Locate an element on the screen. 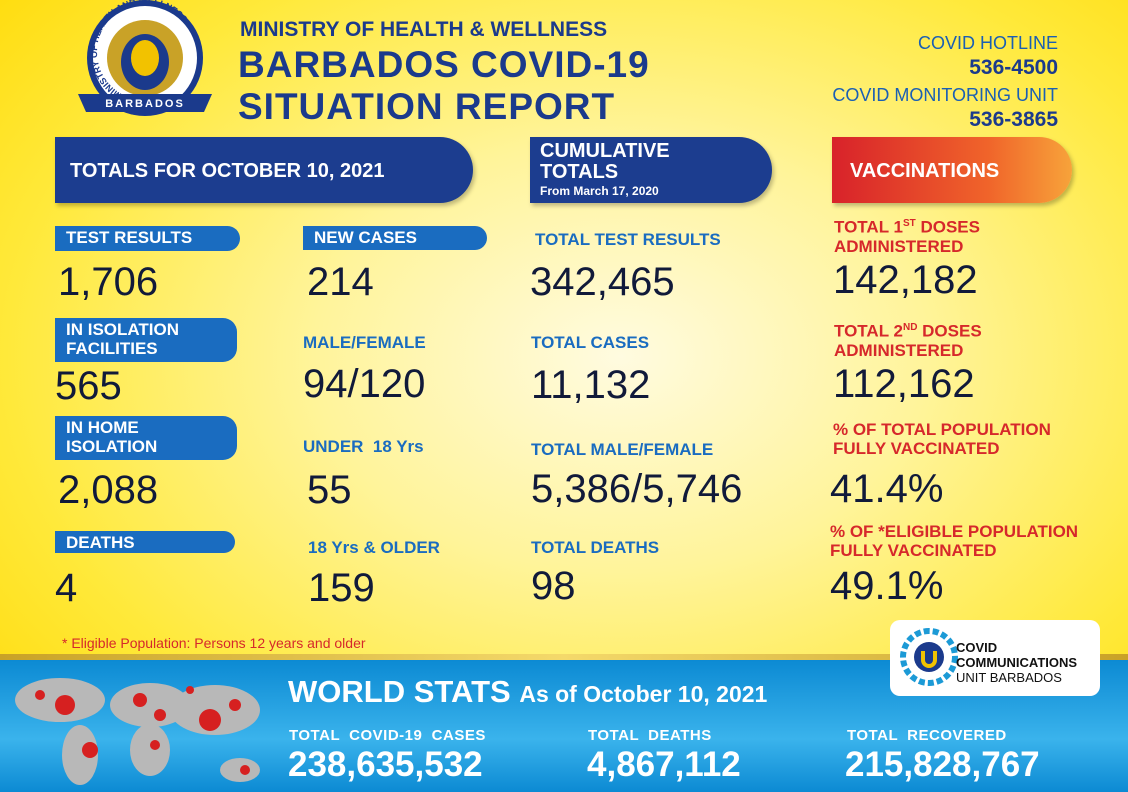 The height and width of the screenshot is (792, 1128). stat-value: 4 is located at coordinates (66, 588).